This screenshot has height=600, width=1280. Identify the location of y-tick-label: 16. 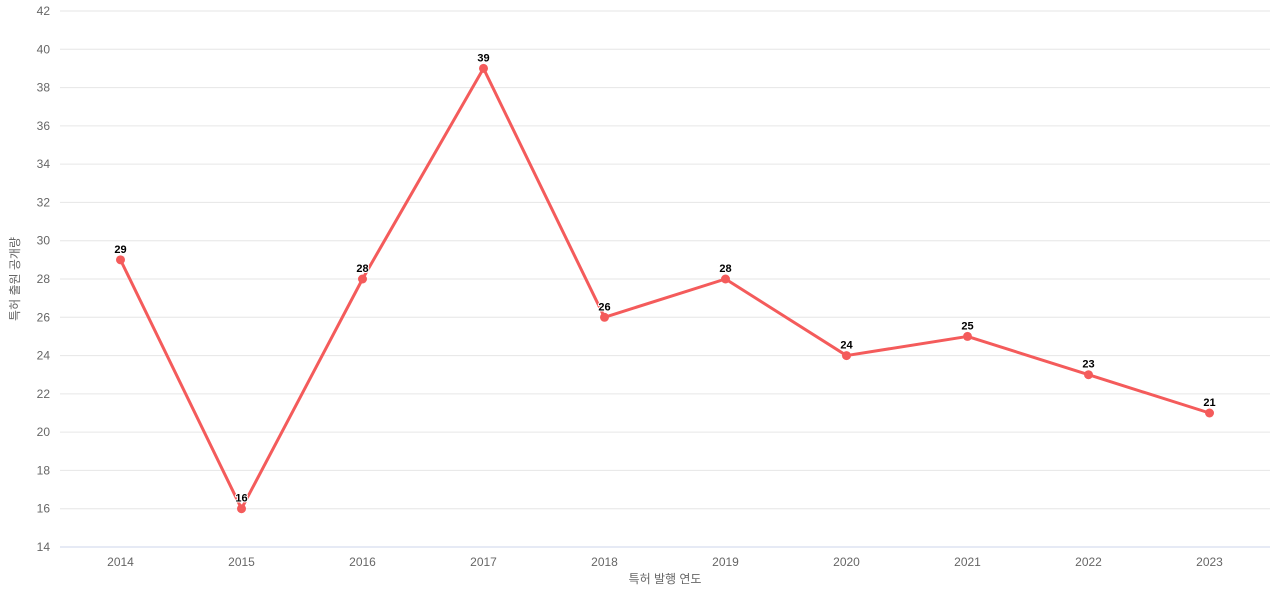
(44, 509).